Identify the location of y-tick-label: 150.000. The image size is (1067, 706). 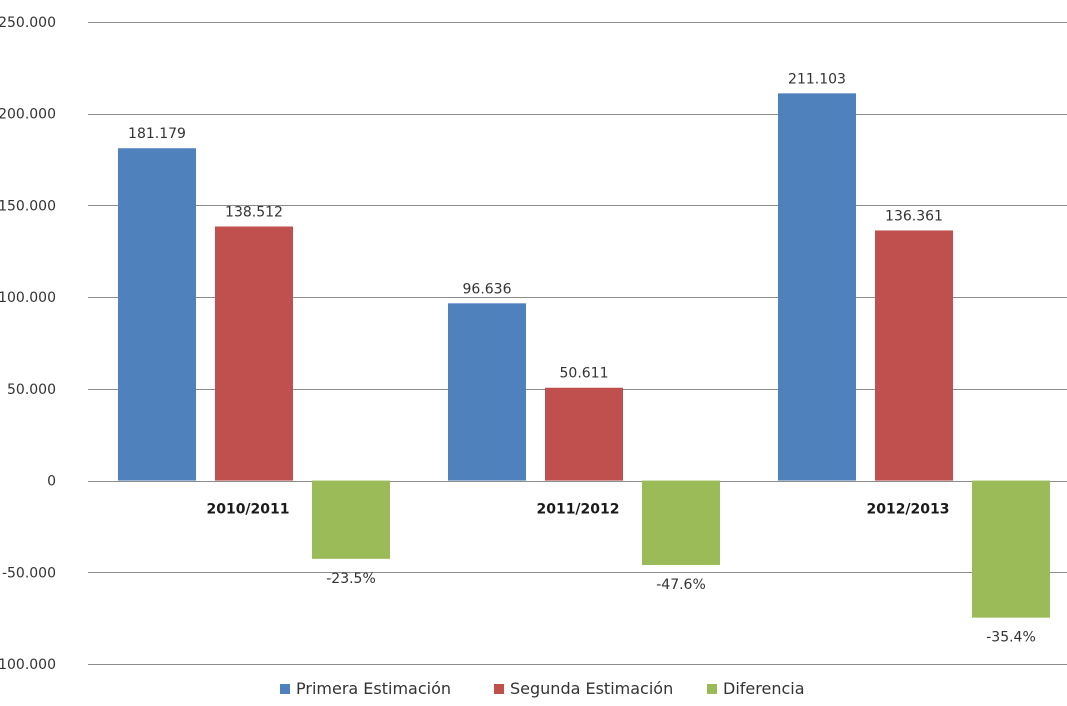
(28, 206).